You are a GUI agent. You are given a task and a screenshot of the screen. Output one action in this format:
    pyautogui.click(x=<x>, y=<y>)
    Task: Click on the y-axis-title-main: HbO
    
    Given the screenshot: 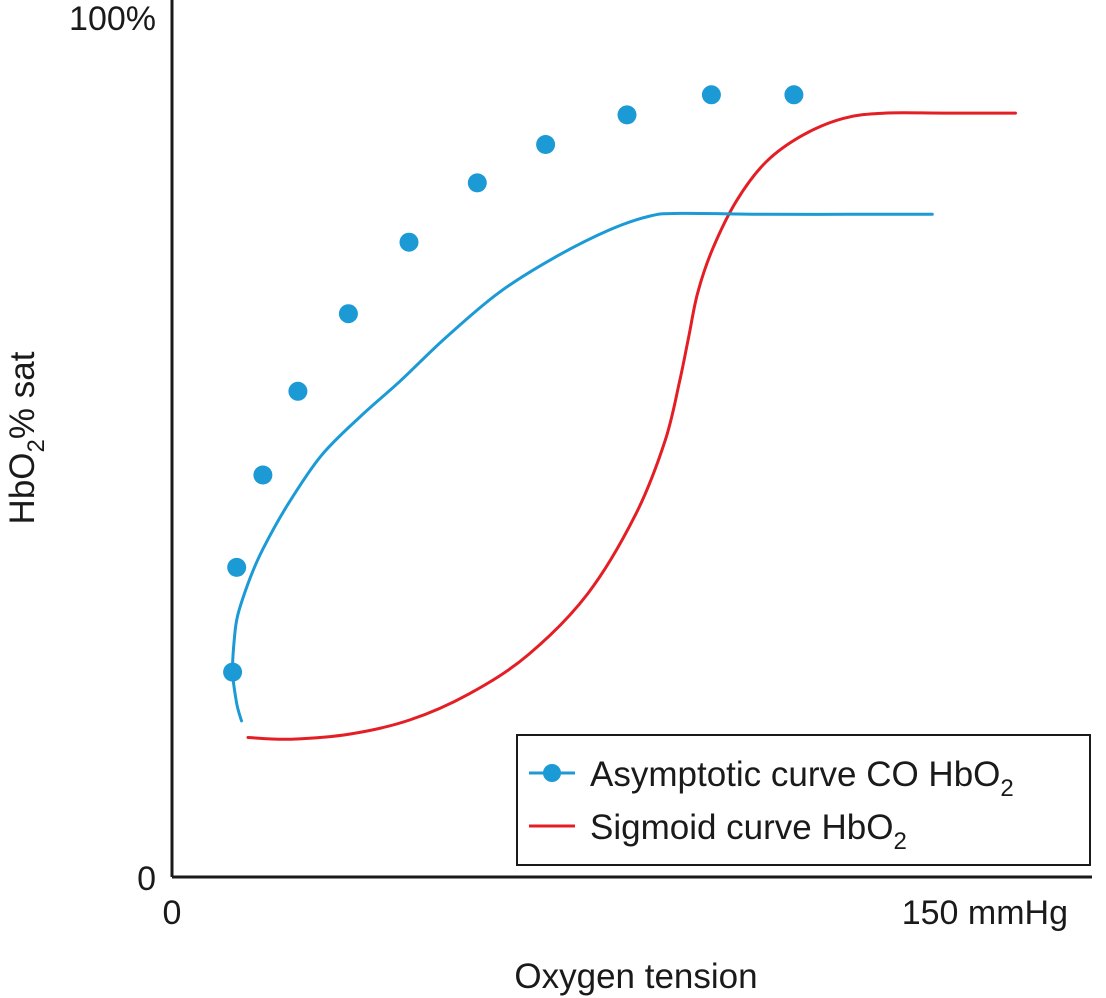 What is the action you would take?
    pyautogui.click(x=22, y=488)
    